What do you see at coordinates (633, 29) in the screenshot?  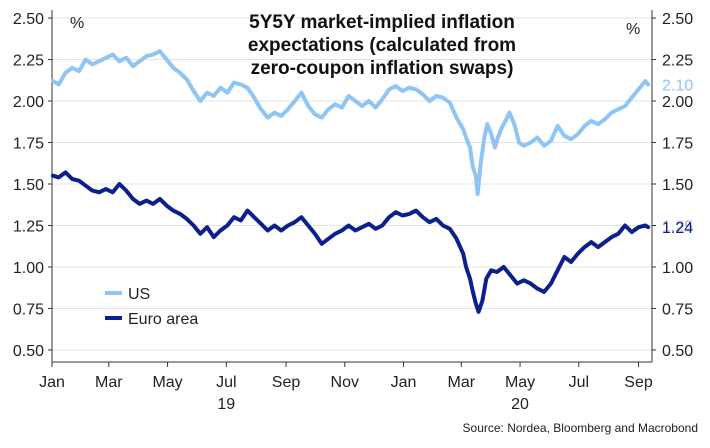 I see `right-unit-label: %` at bounding box center [633, 29].